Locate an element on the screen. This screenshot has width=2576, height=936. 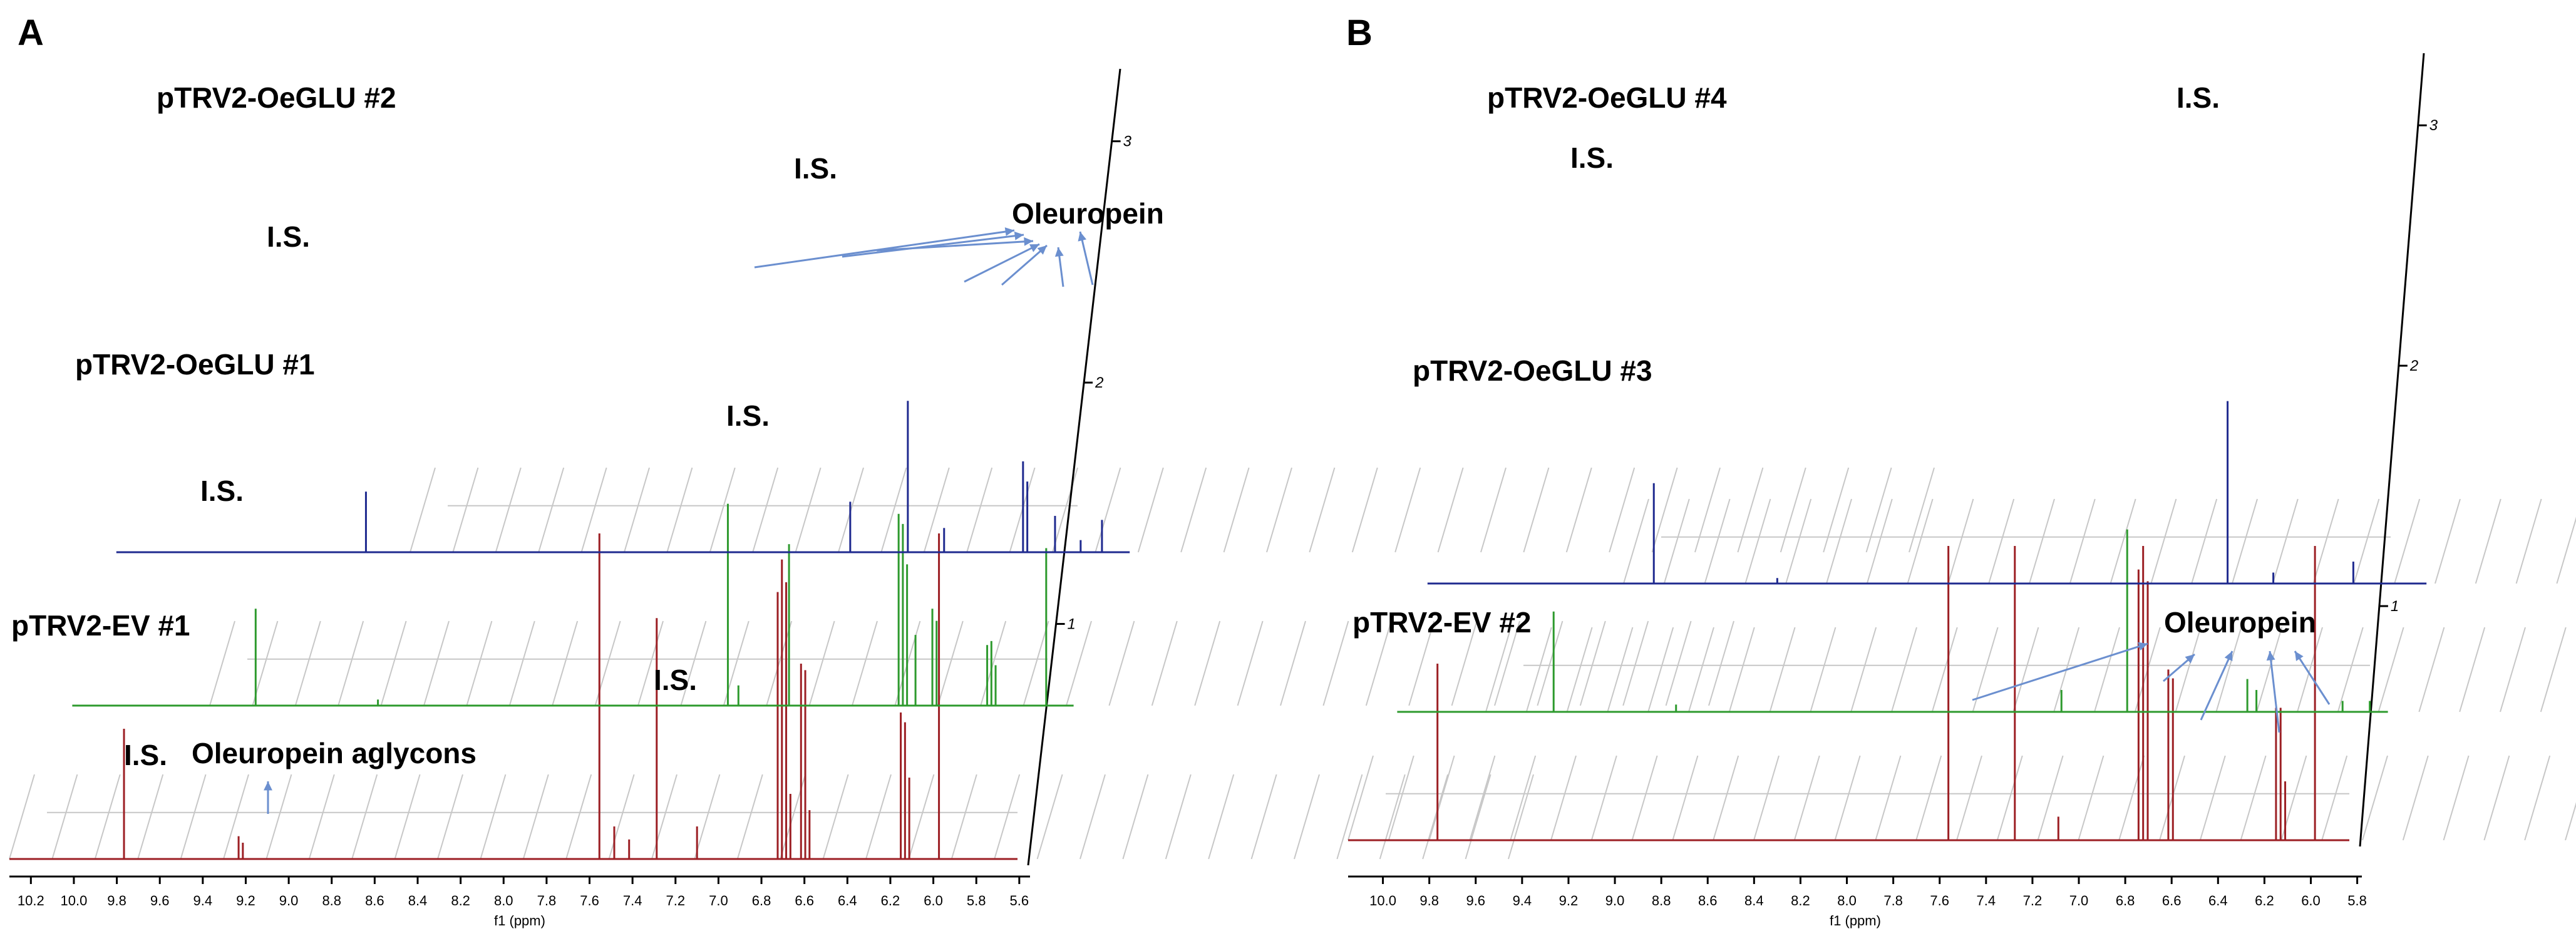
x-tick-label: 10.0 is located at coordinates (1383, 901).